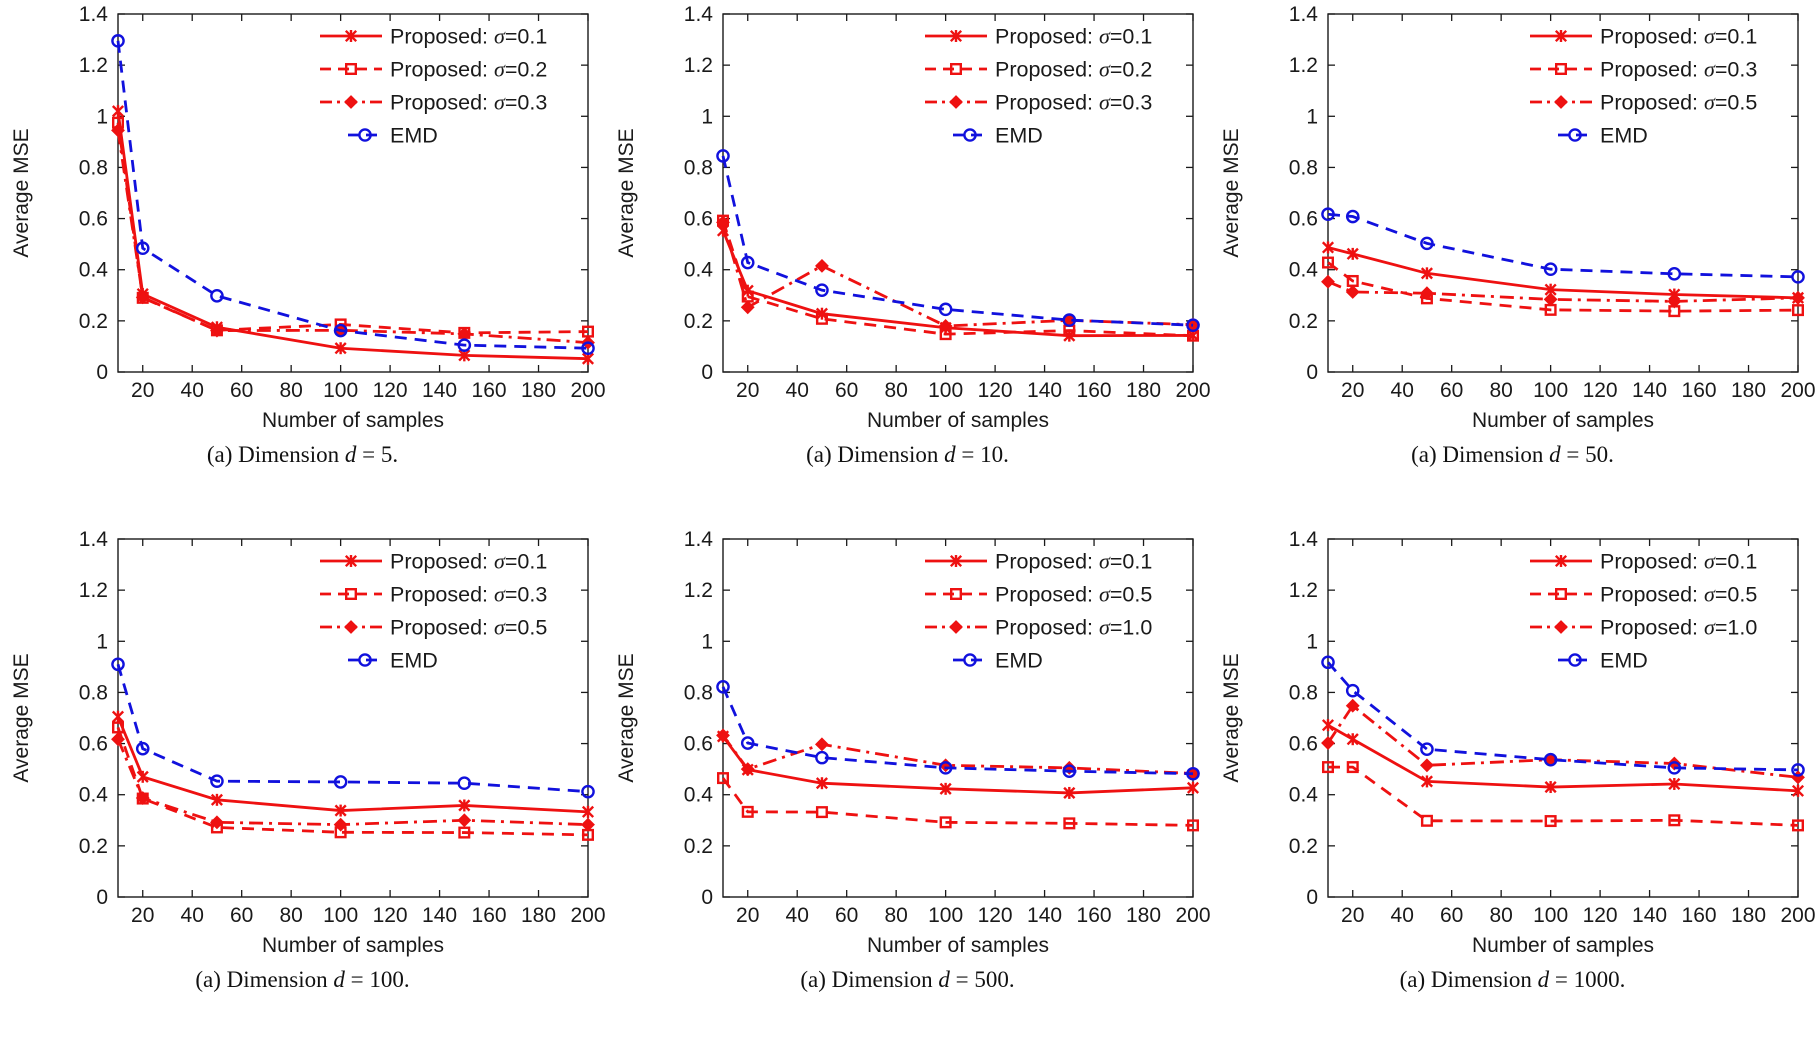 The height and width of the screenshot is (1050, 1815). Describe the element at coordinates (353, 782) in the screenshot. I see `series-sigma-0.5` at that location.